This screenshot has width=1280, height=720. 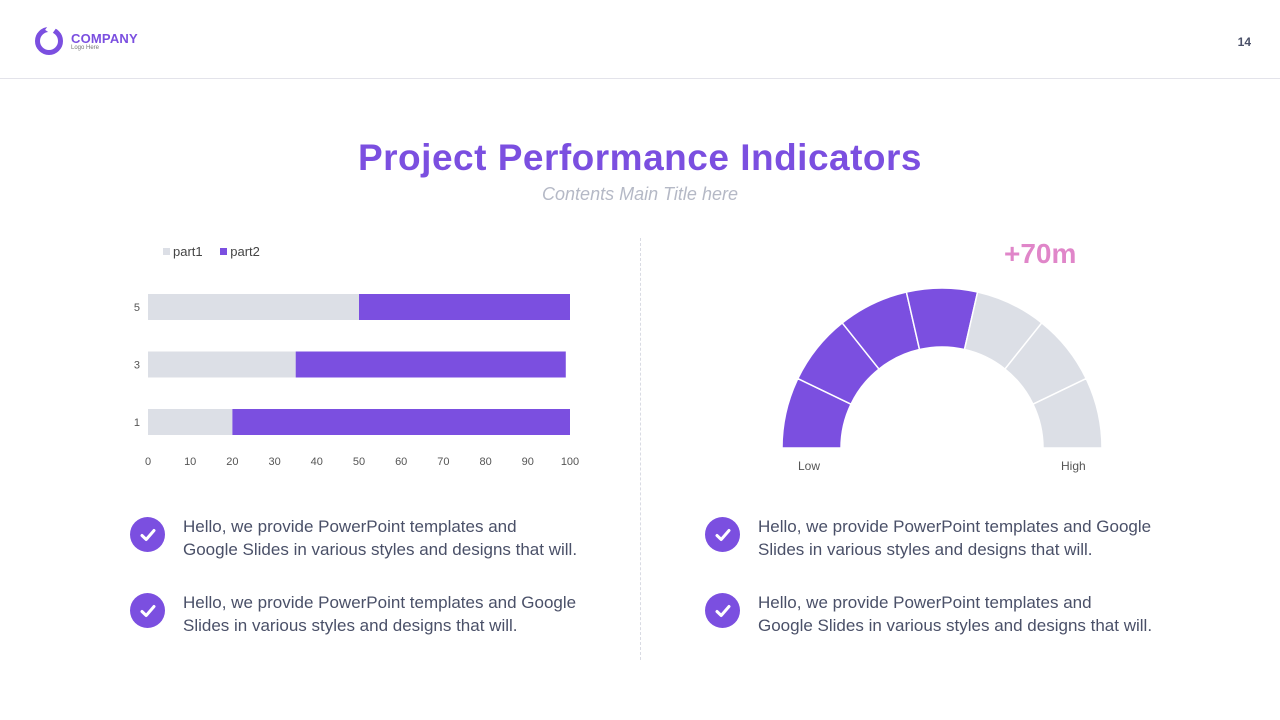 What do you see at coordinates (1073, 466) in the screenshot?
I see `gauge-high-label: High` at bounding box center [1073, 466].